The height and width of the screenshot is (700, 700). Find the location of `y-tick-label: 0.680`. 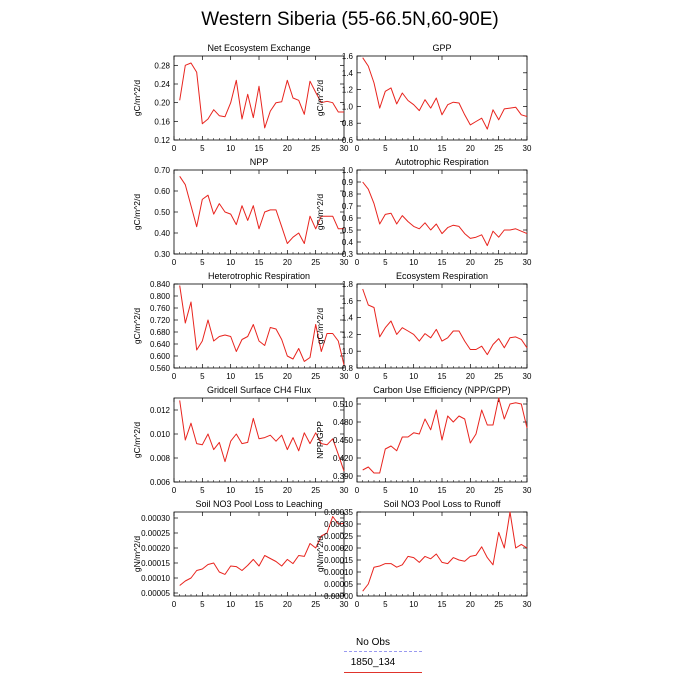

y-tick-label: 0.680 is located at coordinates (160, 332).